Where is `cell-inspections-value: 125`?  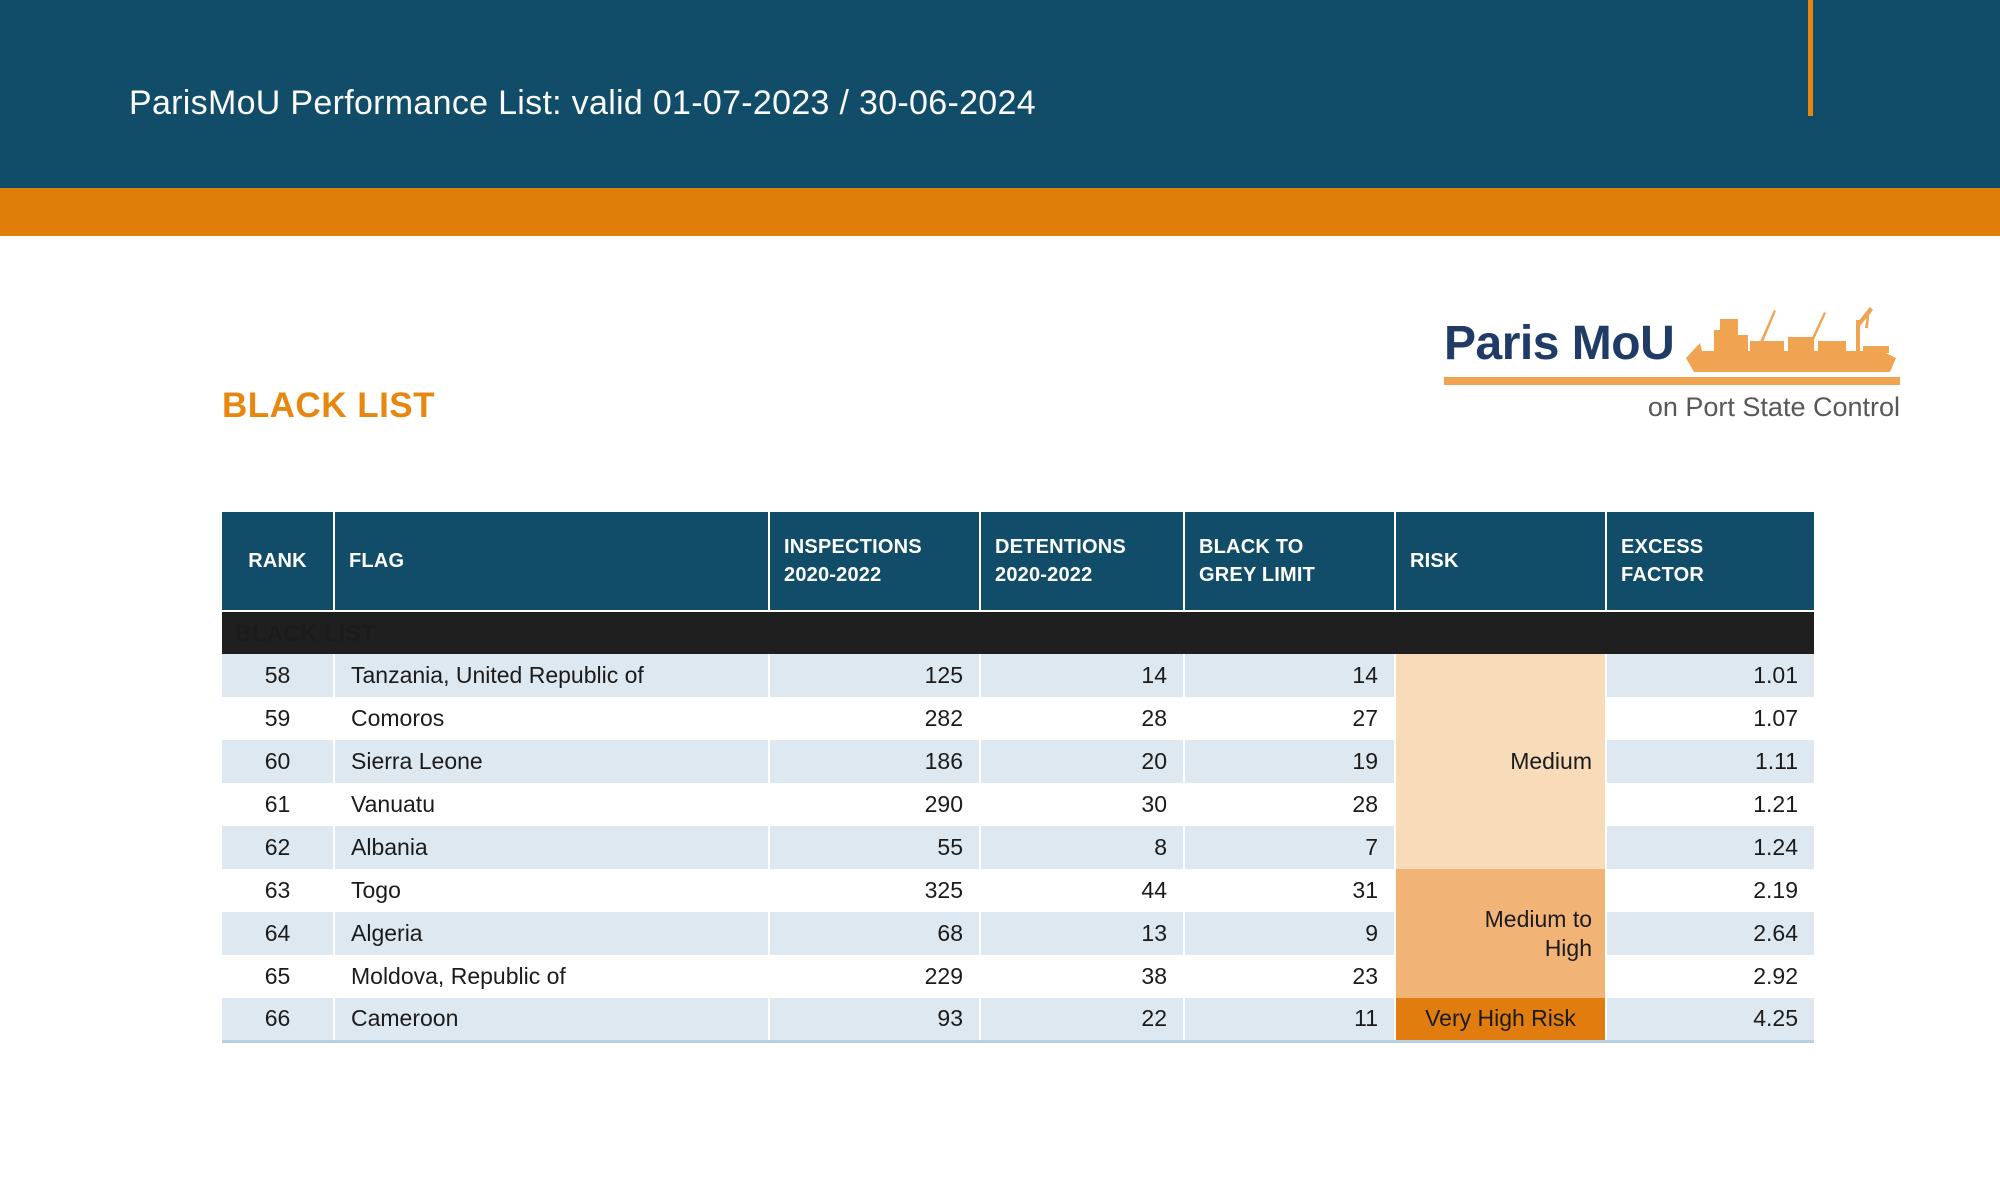
cell-inspections-value: 125 is located at coordinates (943, 675).